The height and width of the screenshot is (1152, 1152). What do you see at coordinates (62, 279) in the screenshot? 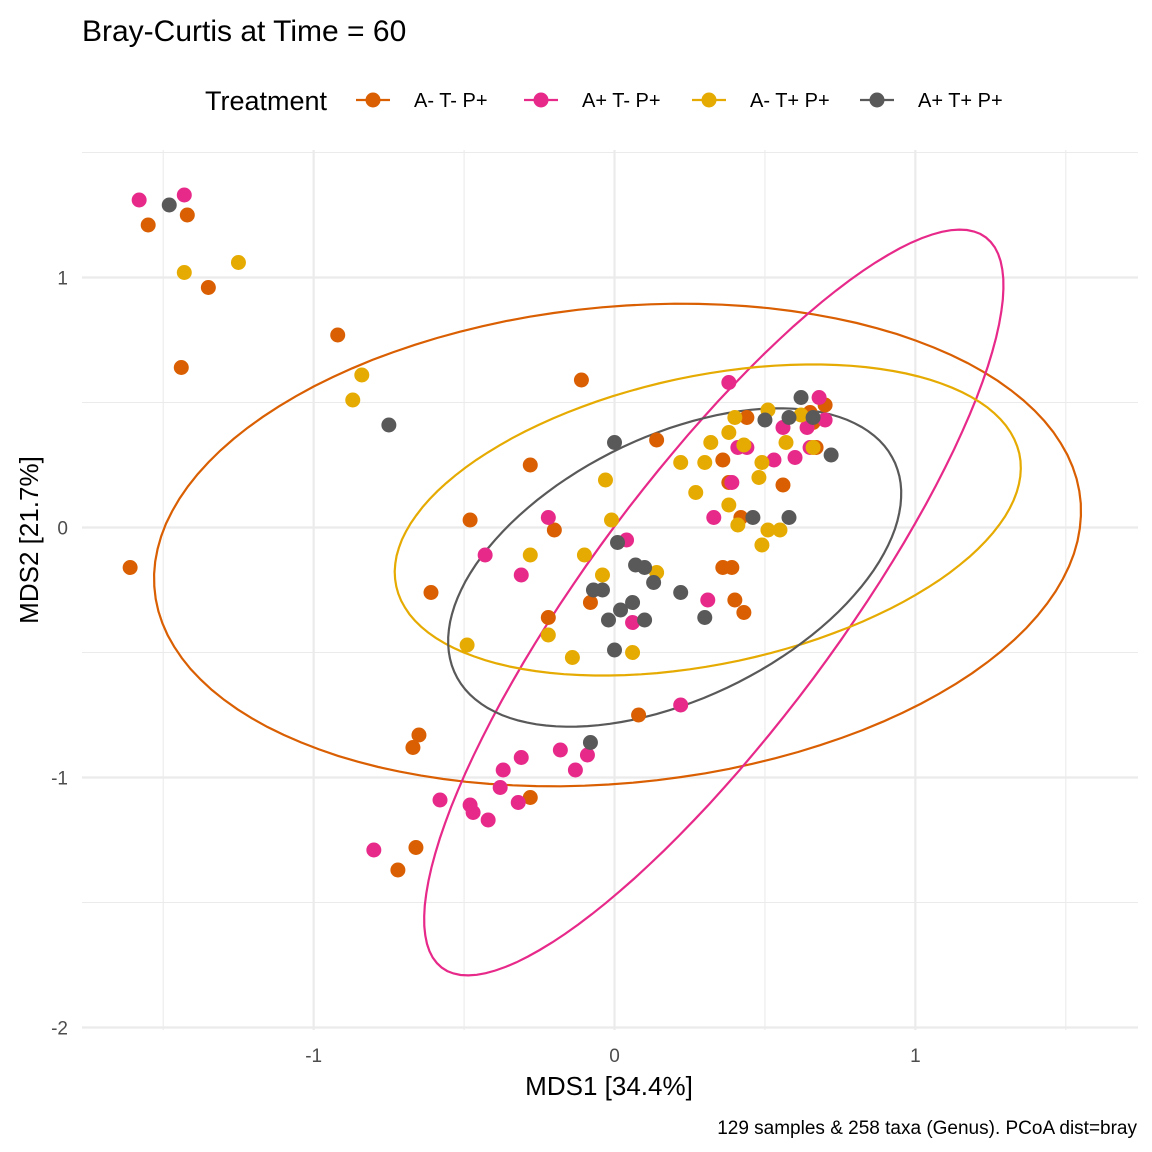
I see `y-tick-label: 1` at bounding box center [62, 279].